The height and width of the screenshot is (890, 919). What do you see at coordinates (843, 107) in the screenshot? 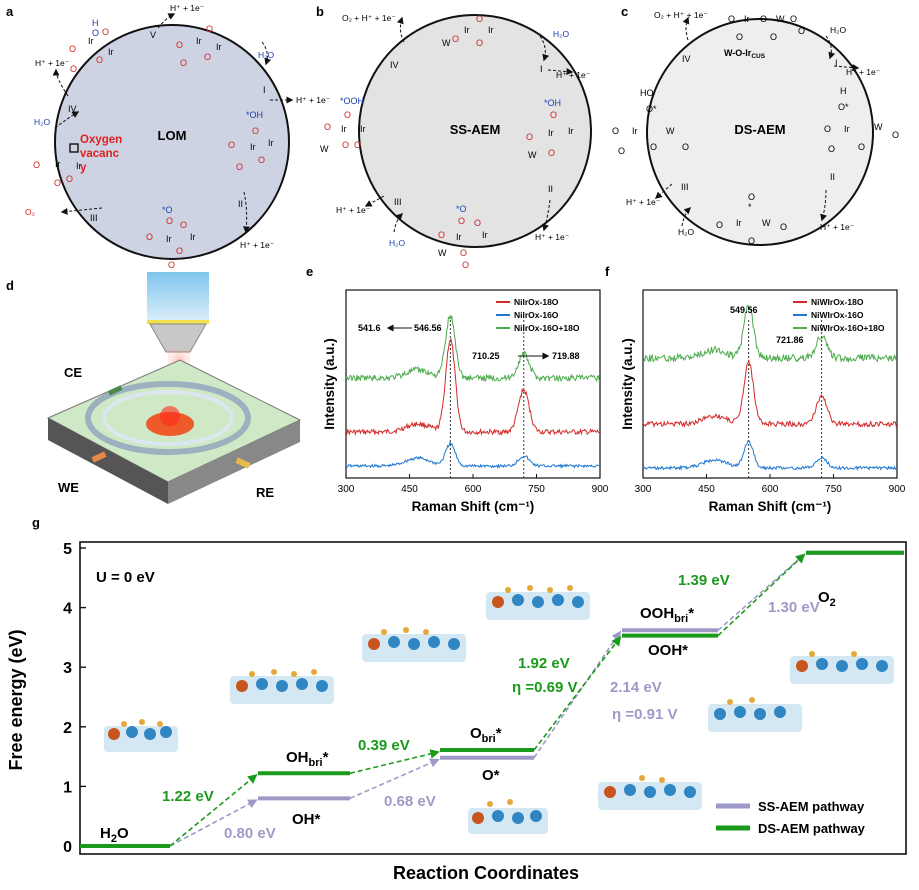
I see `svg-text: O*` at bounding box center [843, 107].